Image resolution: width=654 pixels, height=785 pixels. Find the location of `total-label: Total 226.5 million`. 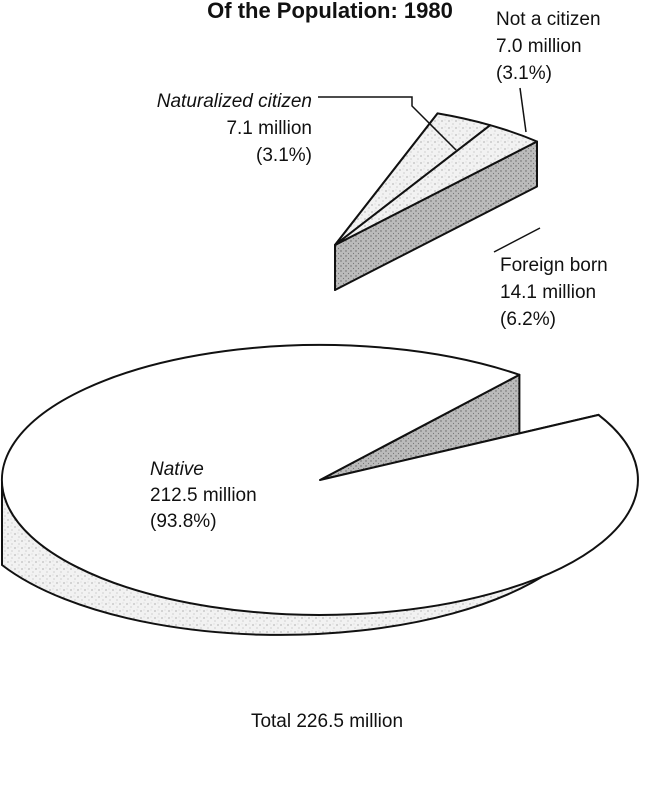

total-label: Total 226.5 million is located at coordinates (327, 721).